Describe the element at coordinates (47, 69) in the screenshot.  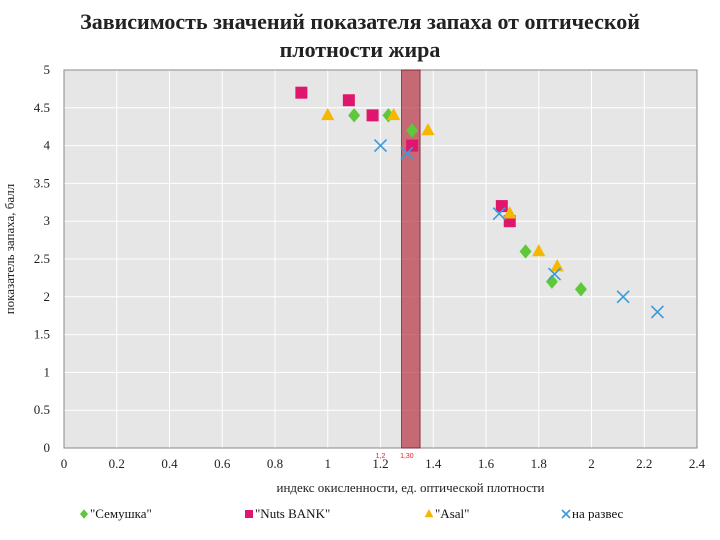
I see `y-tick-label: 5` at that location.